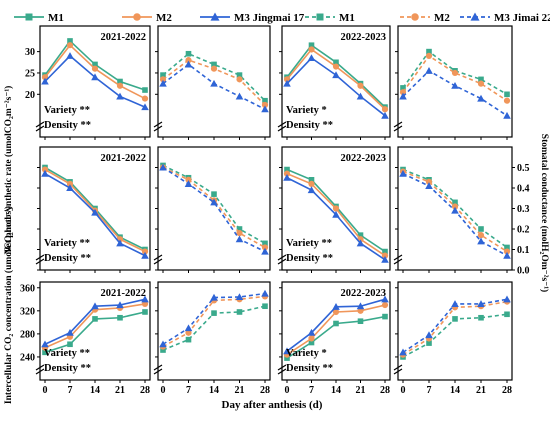 This screenshot has height=425, width=550. Describe the element at coordinates (287, 390) in the screenshot. I see `x-tick-label: 0` at that location.